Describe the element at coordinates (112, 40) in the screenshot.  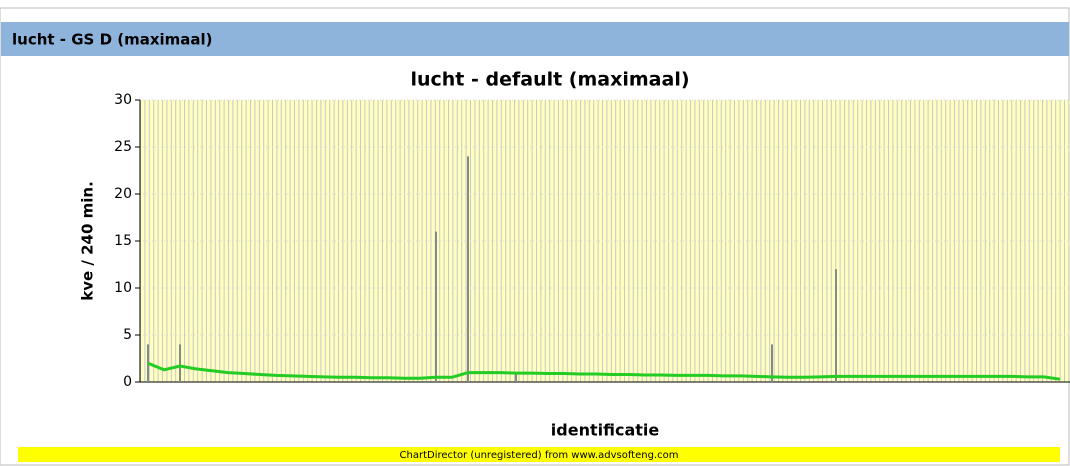
I see `panel-title: lucht - GS D (maximaal)` at that location.